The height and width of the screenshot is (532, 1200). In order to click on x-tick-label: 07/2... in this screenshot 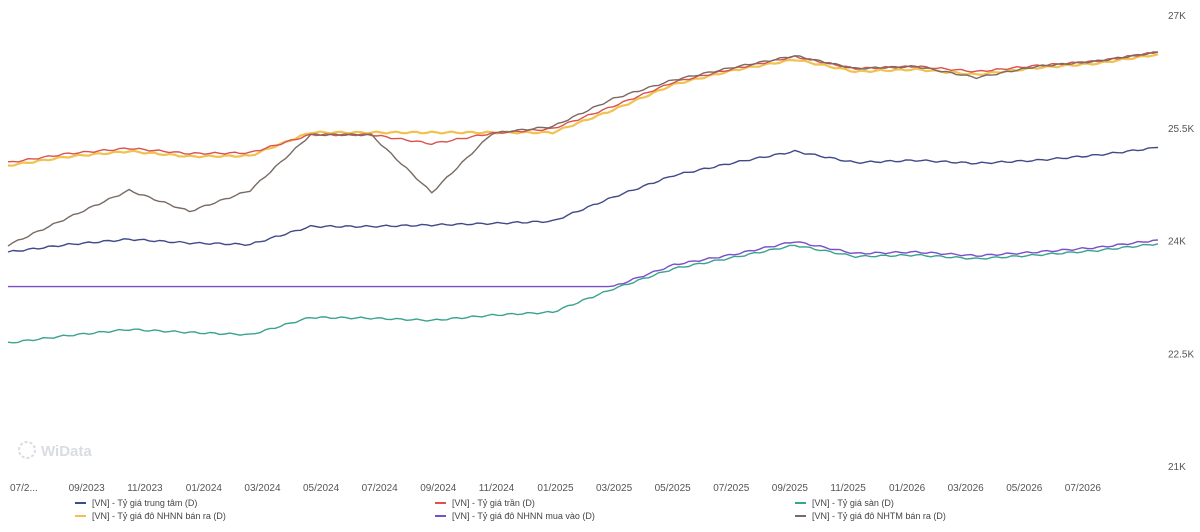, I will do `click(24, 488)`.